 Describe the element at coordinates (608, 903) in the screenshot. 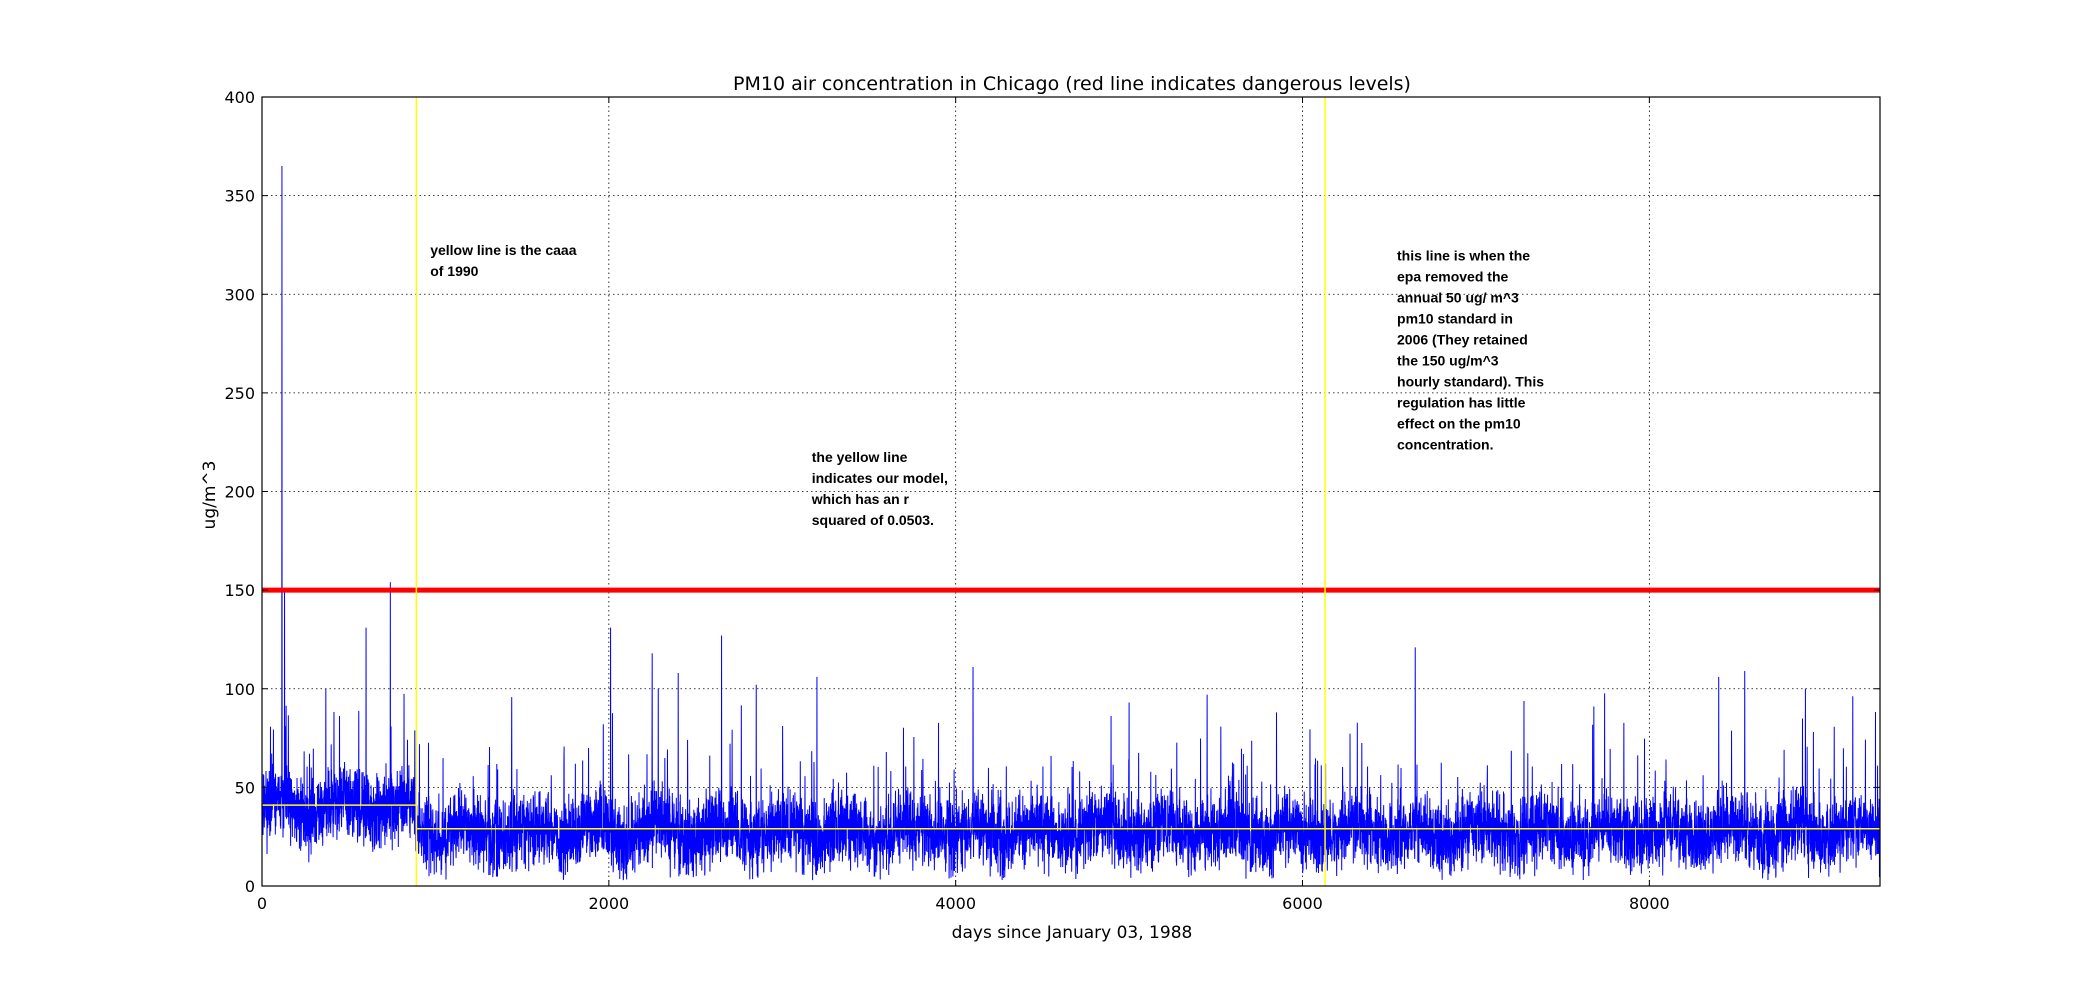

I see `x-tick-label: 2000` at that location.